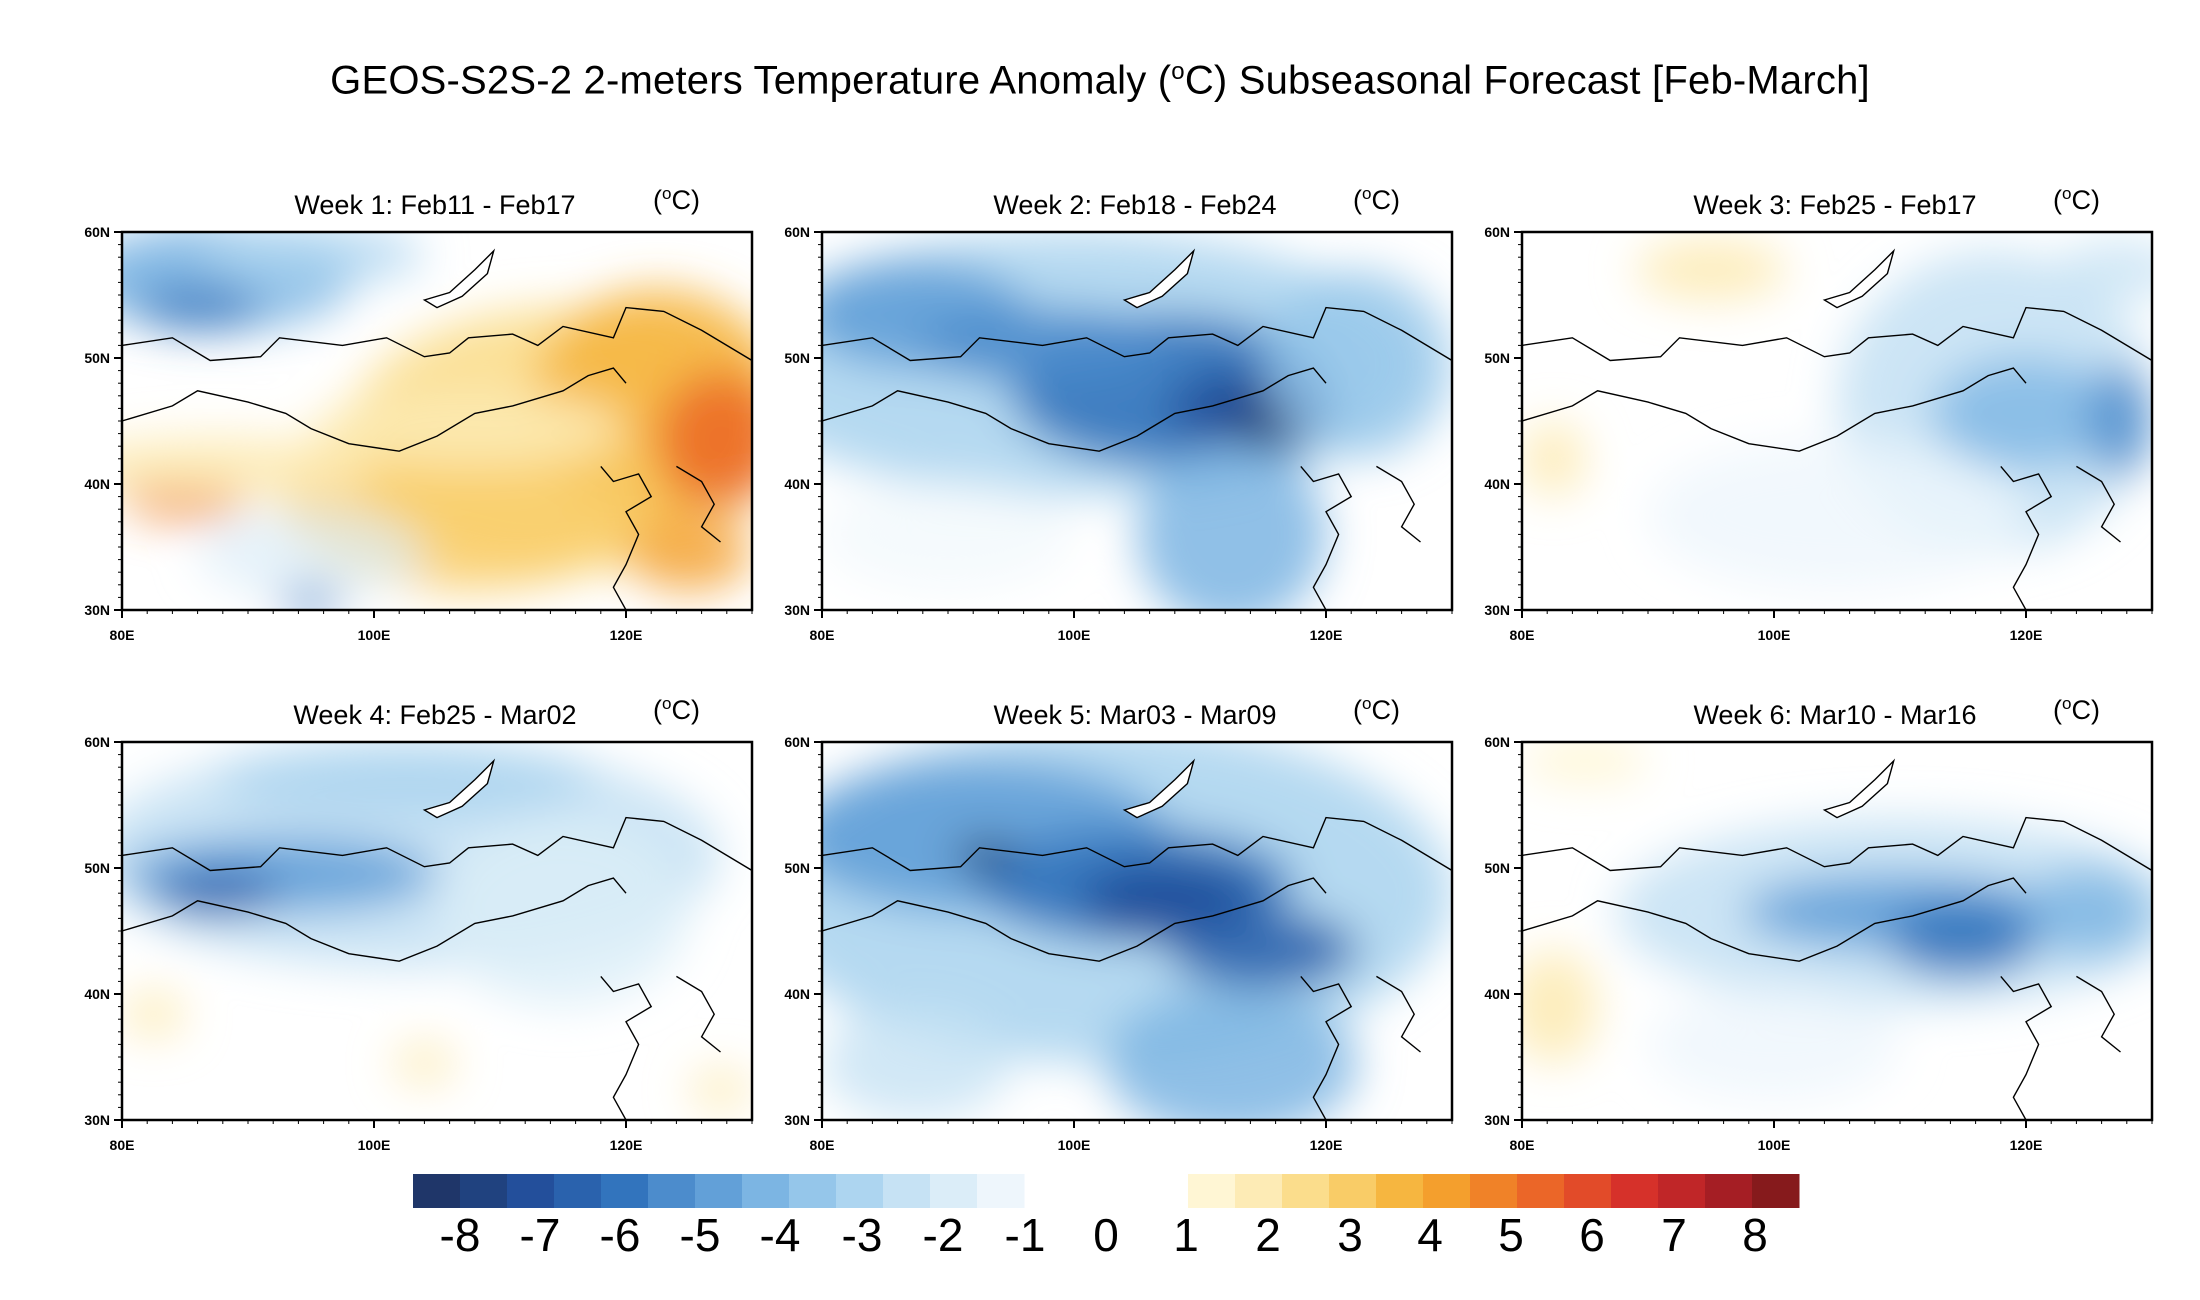 This screenshot has width=2200, height=1300. What do you see at coordinates (943, 1235) in the screenshot?
I see `colorbar-label: -2` at bounding box center [943, 1235].